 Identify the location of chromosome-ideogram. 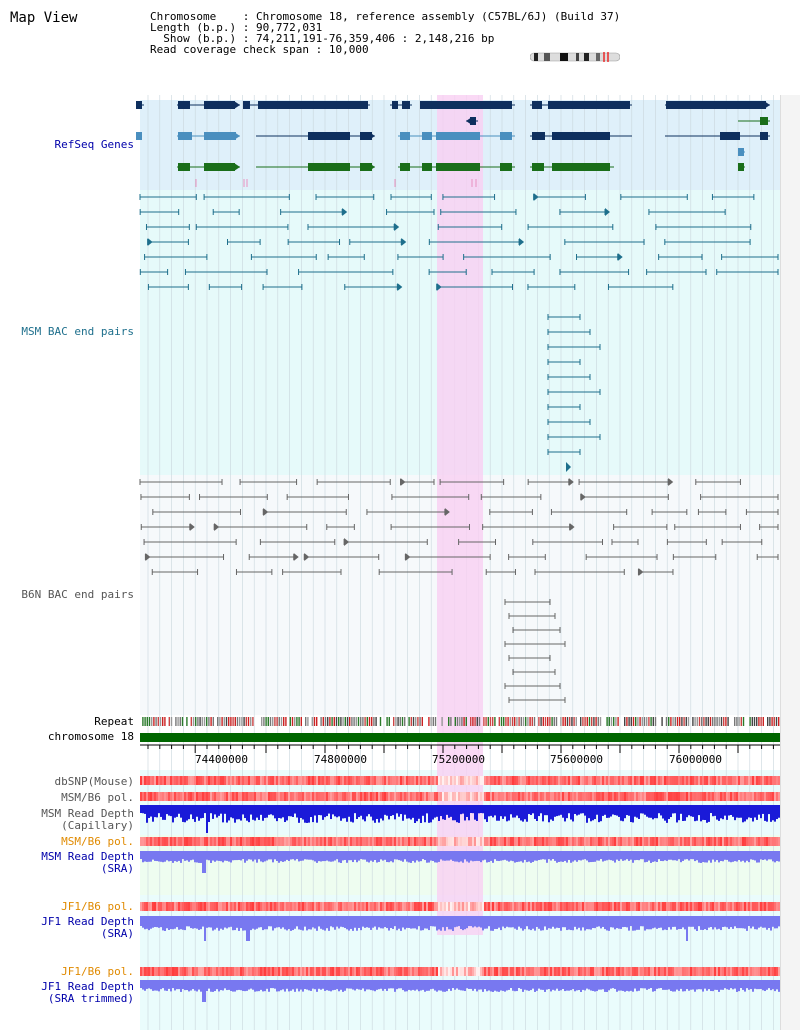
(575, 57).